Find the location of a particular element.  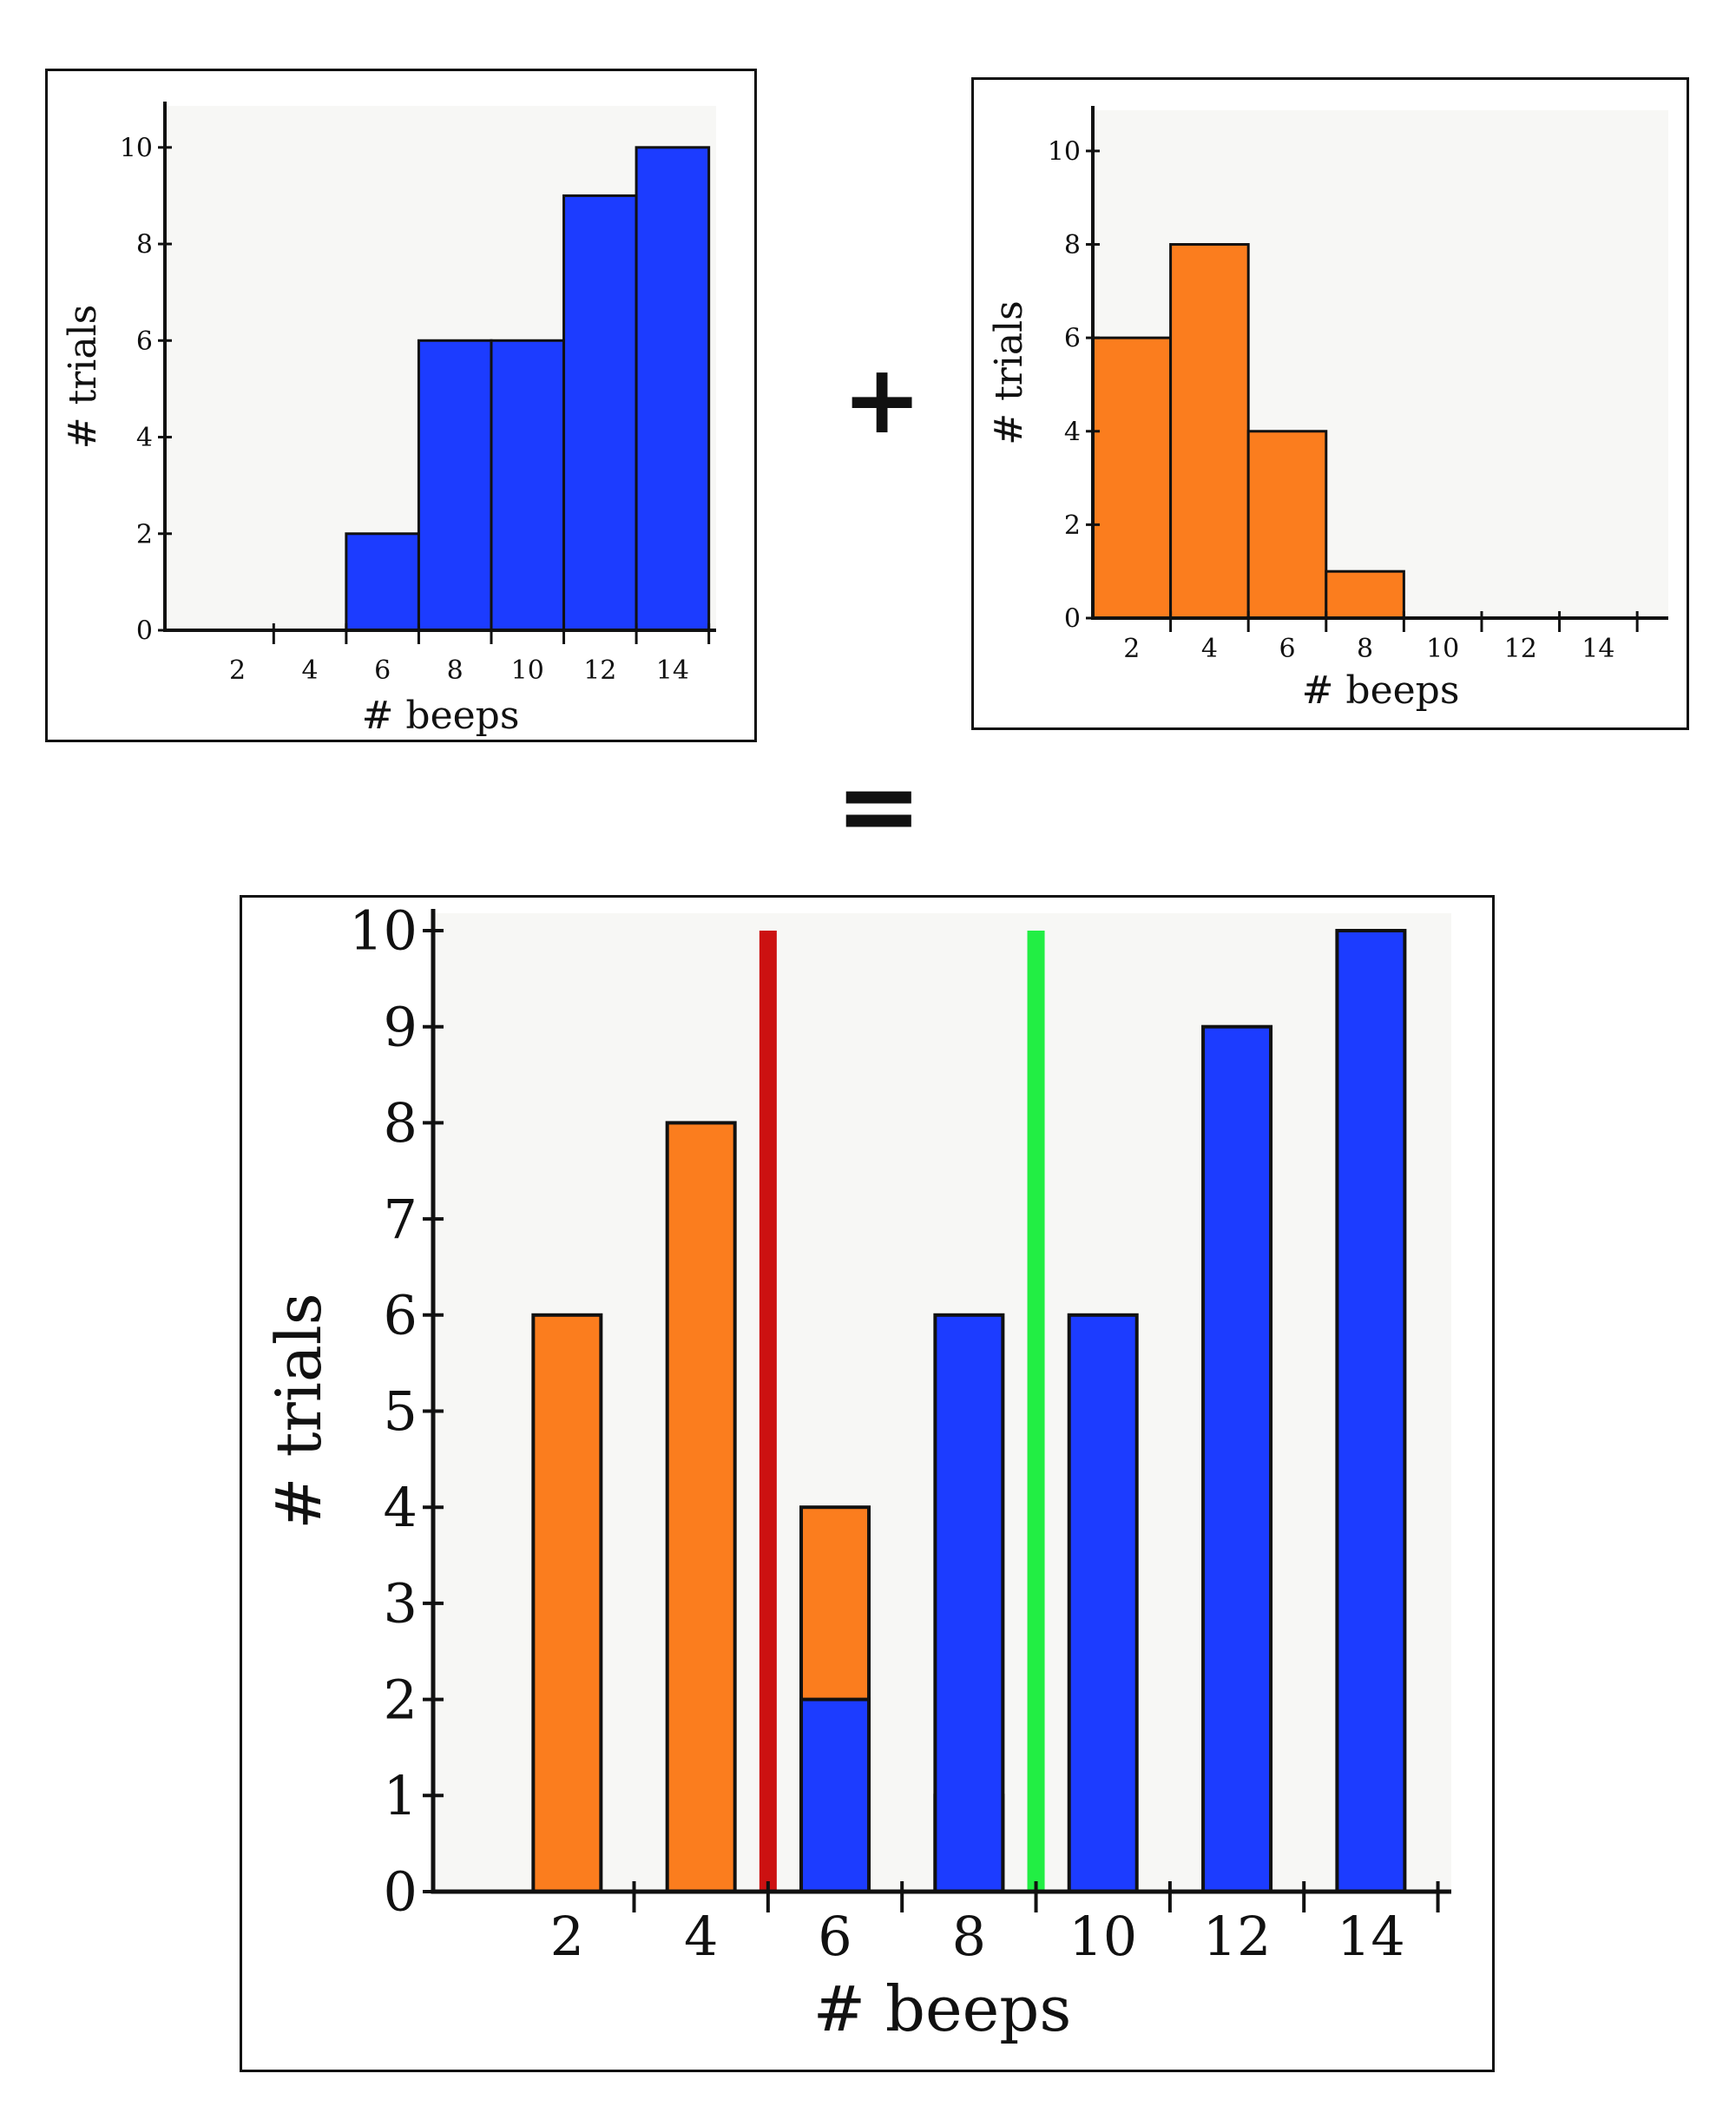

marker-line-green_line is located at coordinates (1036, 1411).